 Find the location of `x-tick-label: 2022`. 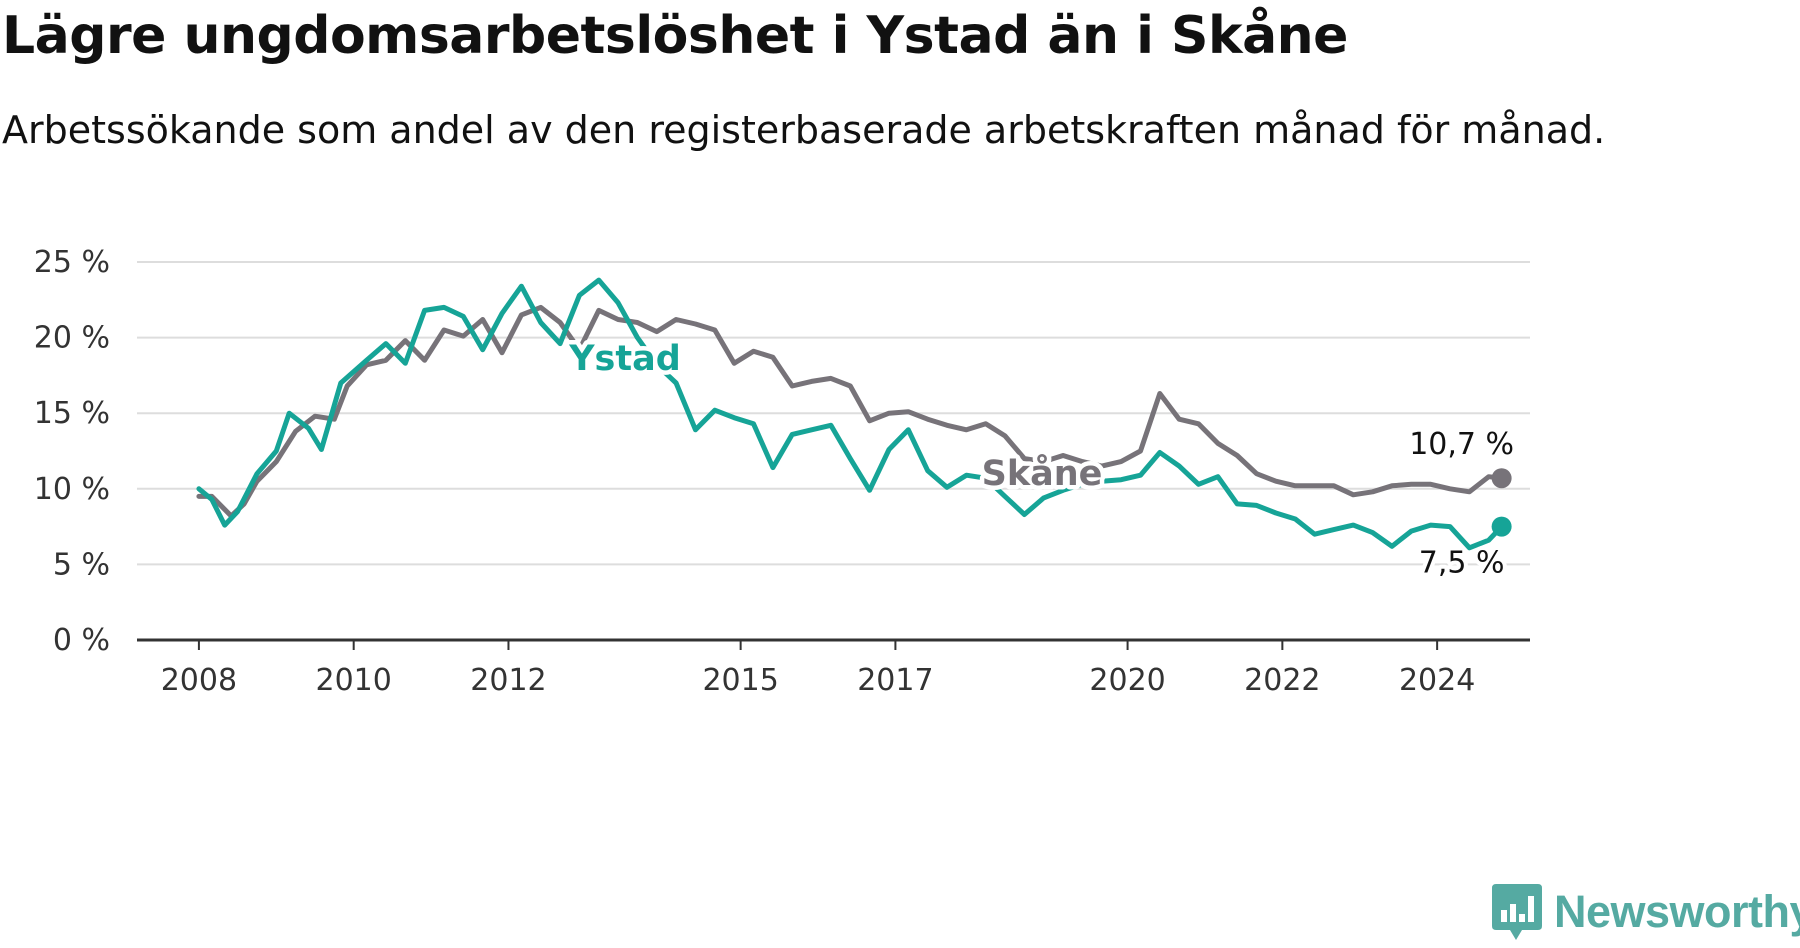

x-tick-label: 2022 is located at coordinates (1282, 680).